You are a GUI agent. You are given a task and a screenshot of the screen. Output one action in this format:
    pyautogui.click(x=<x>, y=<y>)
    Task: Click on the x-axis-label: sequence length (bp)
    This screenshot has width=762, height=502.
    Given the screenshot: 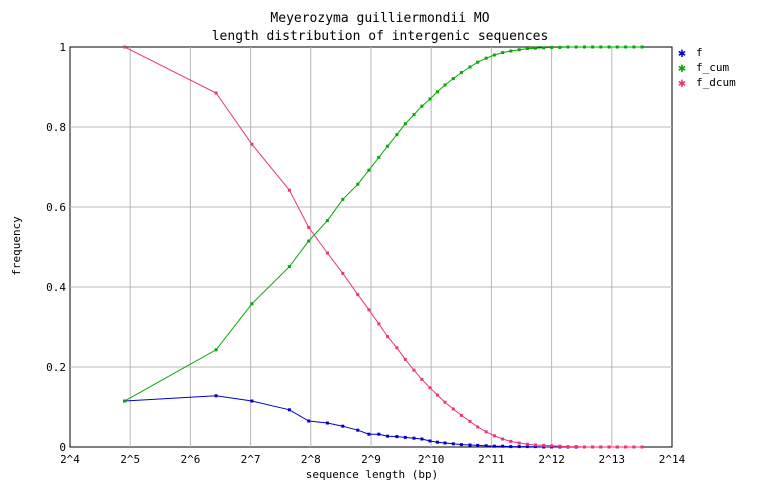 What is the action you would take?
    pyautogui.click(x=372, y=474)
    